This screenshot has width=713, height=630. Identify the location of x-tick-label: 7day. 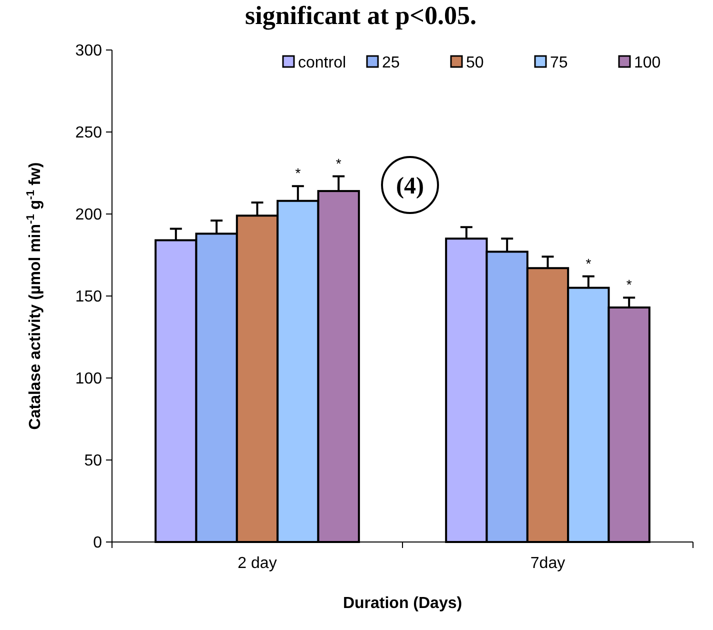
(548, 563).